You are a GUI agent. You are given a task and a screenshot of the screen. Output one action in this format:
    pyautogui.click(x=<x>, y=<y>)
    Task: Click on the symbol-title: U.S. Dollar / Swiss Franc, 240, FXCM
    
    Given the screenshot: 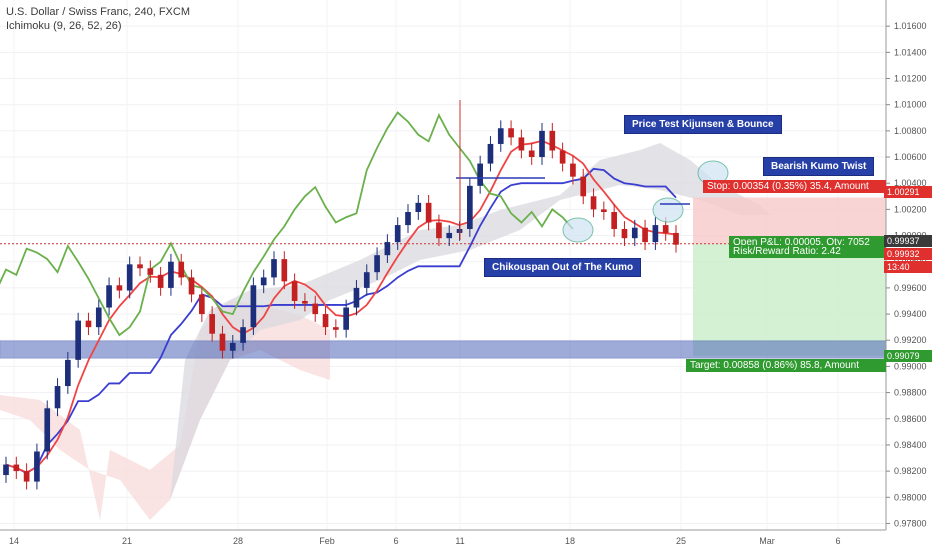 What is the action you would take?
    pyautogui.click(x=98, y=12)
    